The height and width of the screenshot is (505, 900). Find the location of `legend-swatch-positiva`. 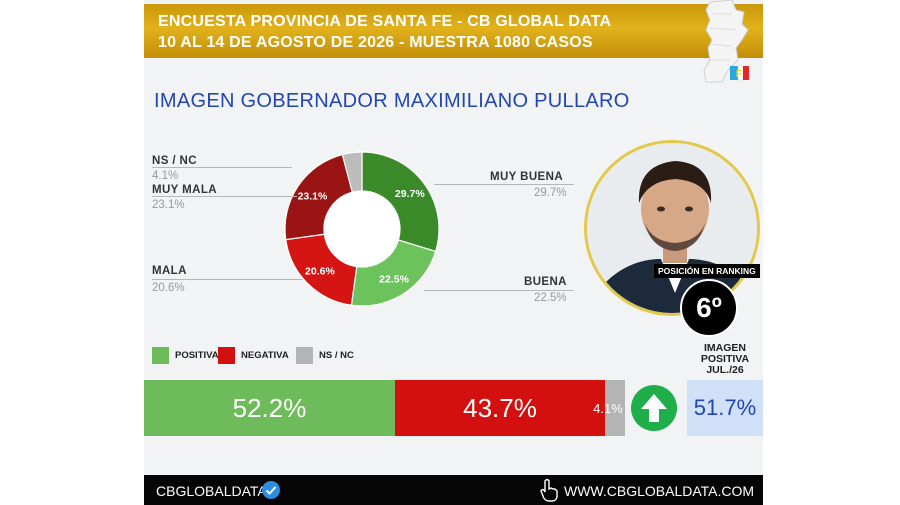

legend-swatch-positiva is located at coordinates (160, 355).